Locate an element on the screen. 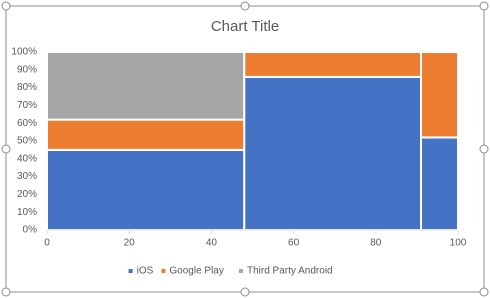 This screenshot has height=298, width=490. y-tick-label: 0% is located at coordinates (30, 230).